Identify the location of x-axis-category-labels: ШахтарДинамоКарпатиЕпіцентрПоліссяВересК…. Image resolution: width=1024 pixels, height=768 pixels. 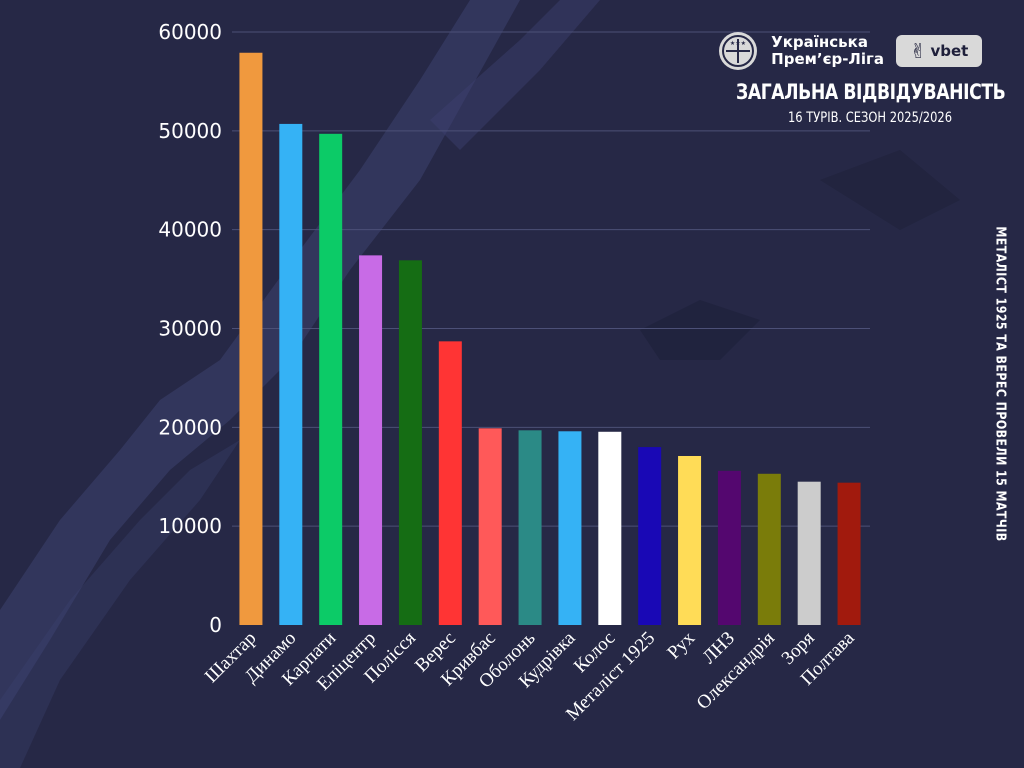
(530, 676).